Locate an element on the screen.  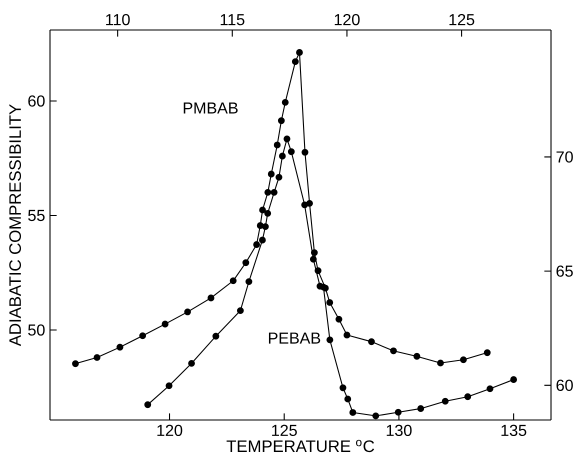
y-tick-label: 60 is located at coordinates (36, 101).